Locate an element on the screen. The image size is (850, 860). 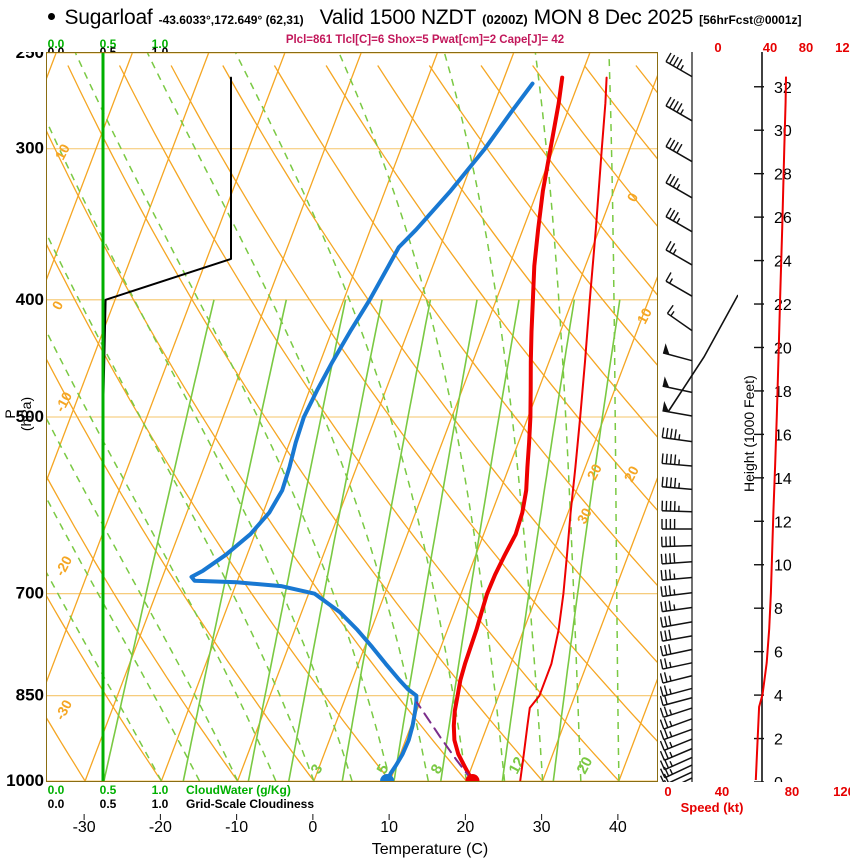
height-tick: 6 is located at coordinates (778, 653).